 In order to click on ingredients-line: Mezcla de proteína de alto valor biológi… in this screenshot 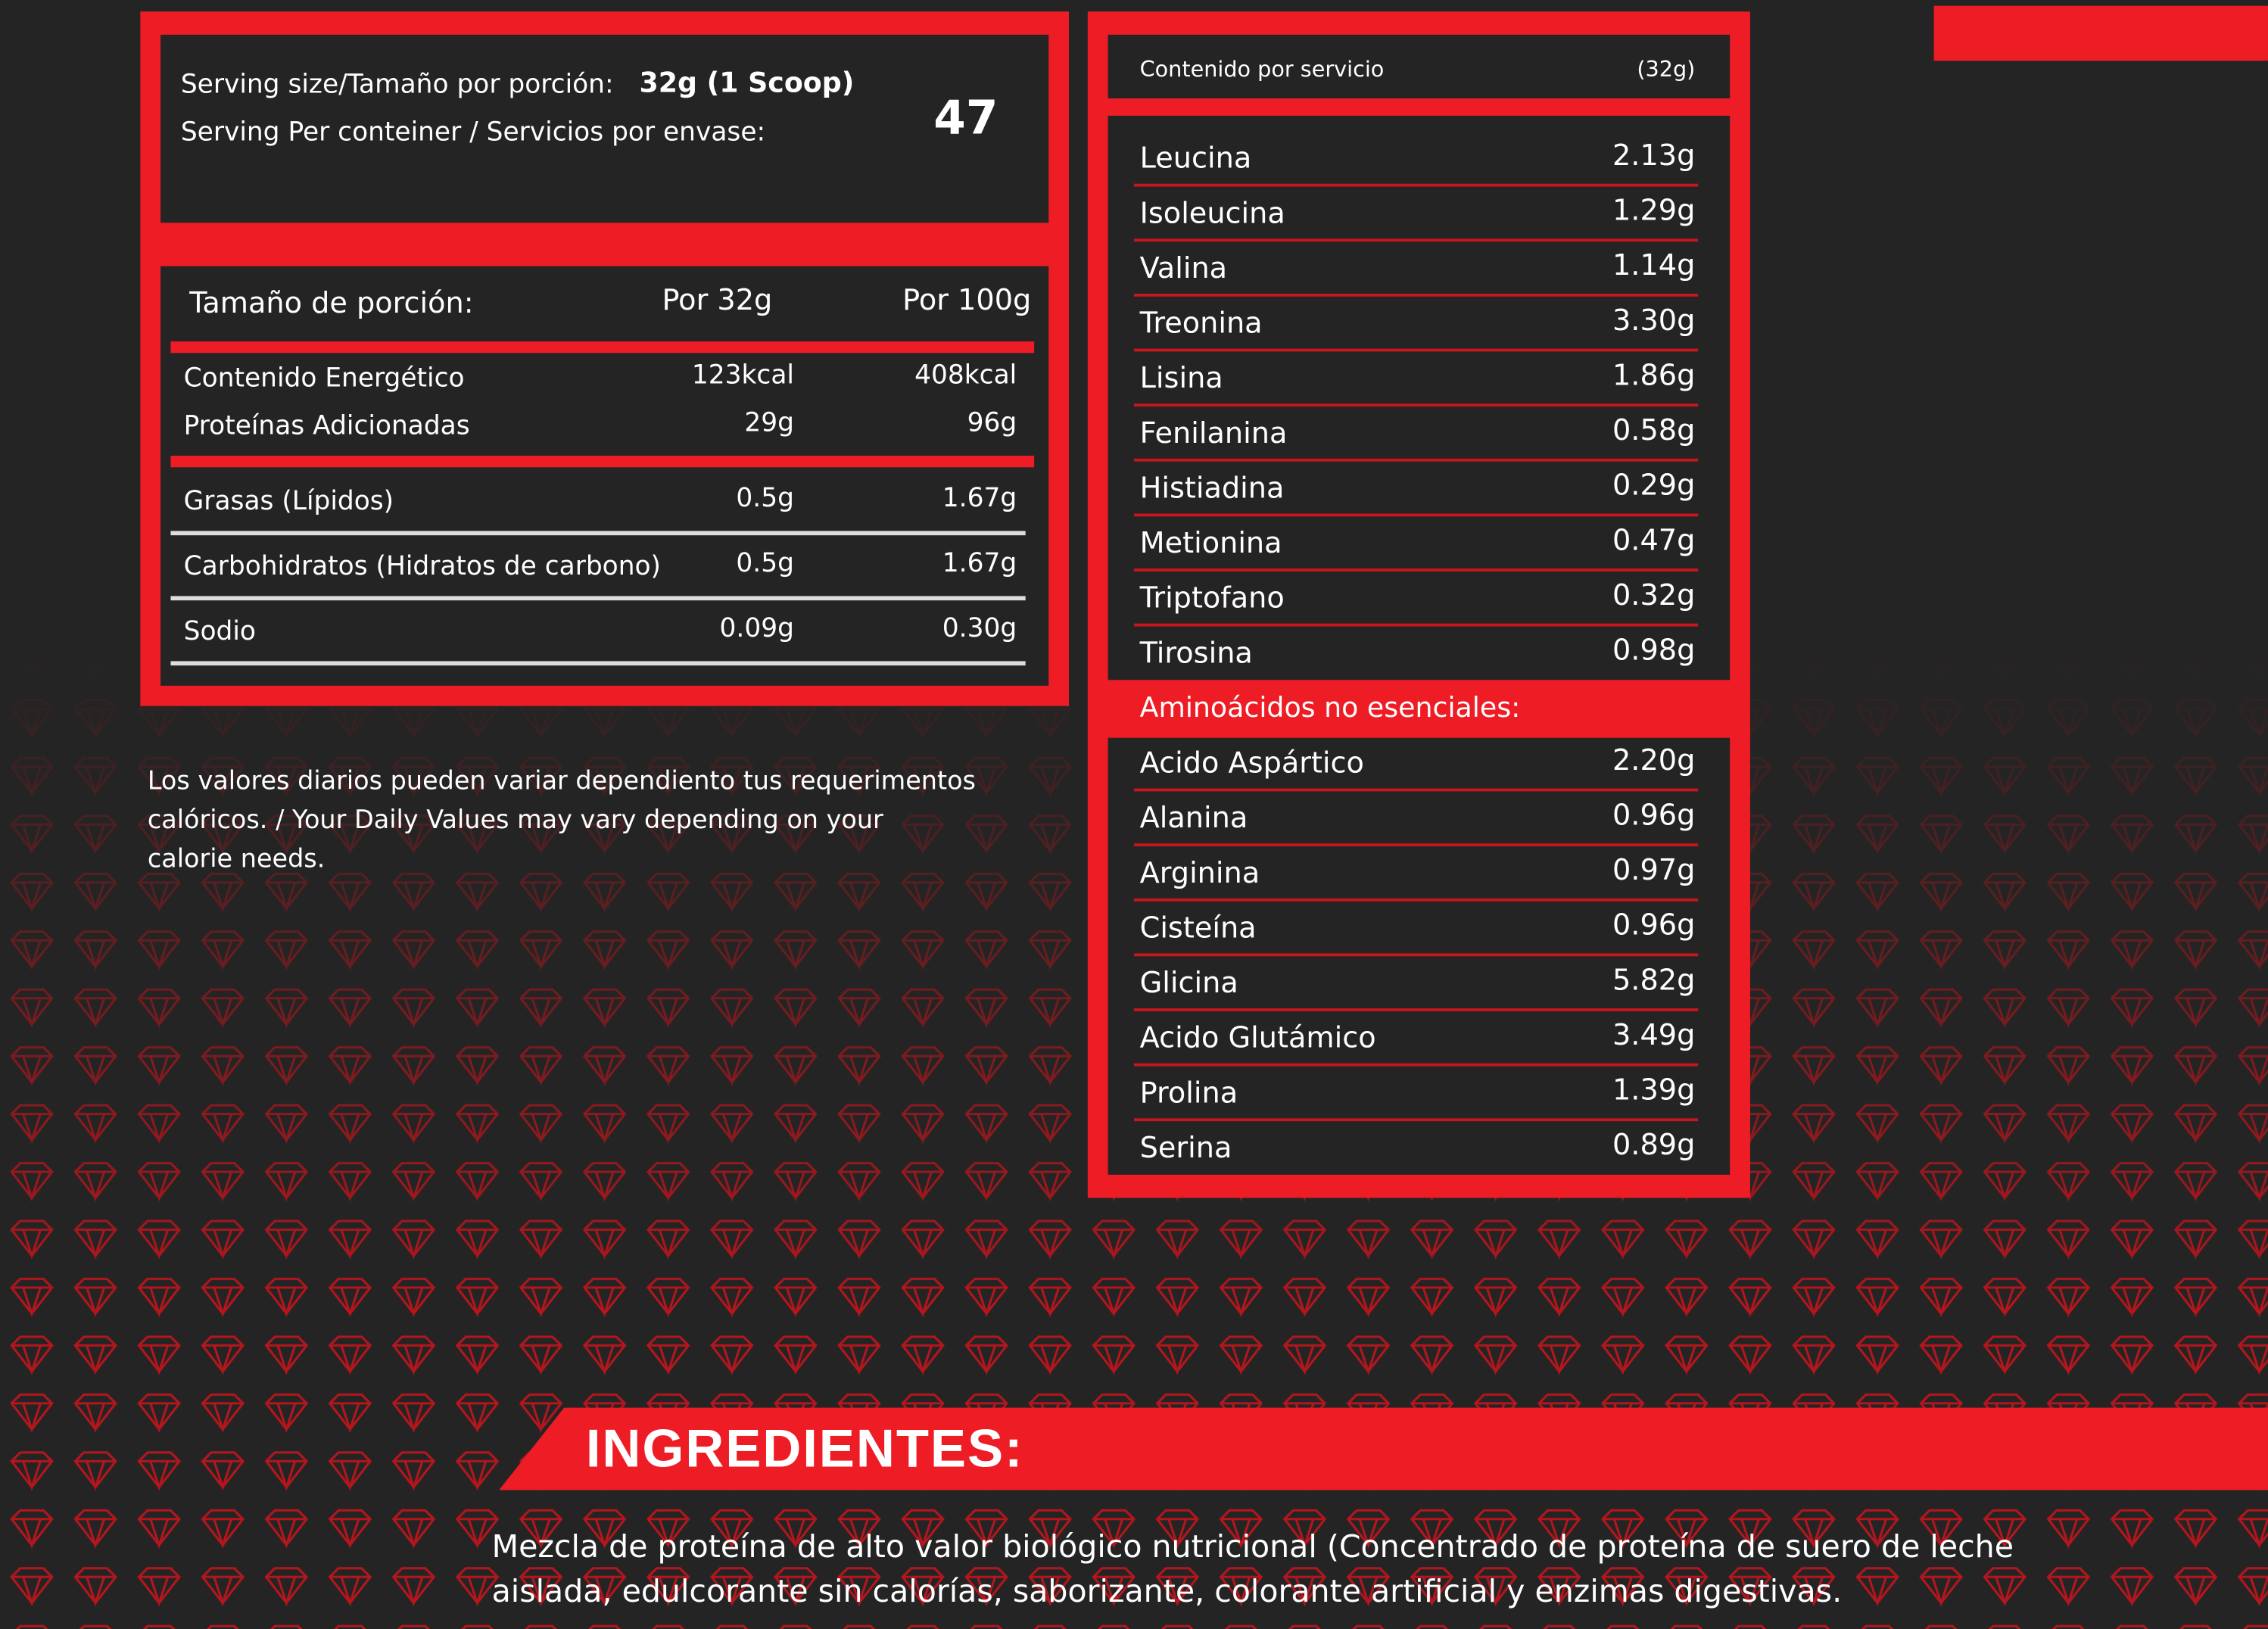, I will do `click(1252, 1547)`.